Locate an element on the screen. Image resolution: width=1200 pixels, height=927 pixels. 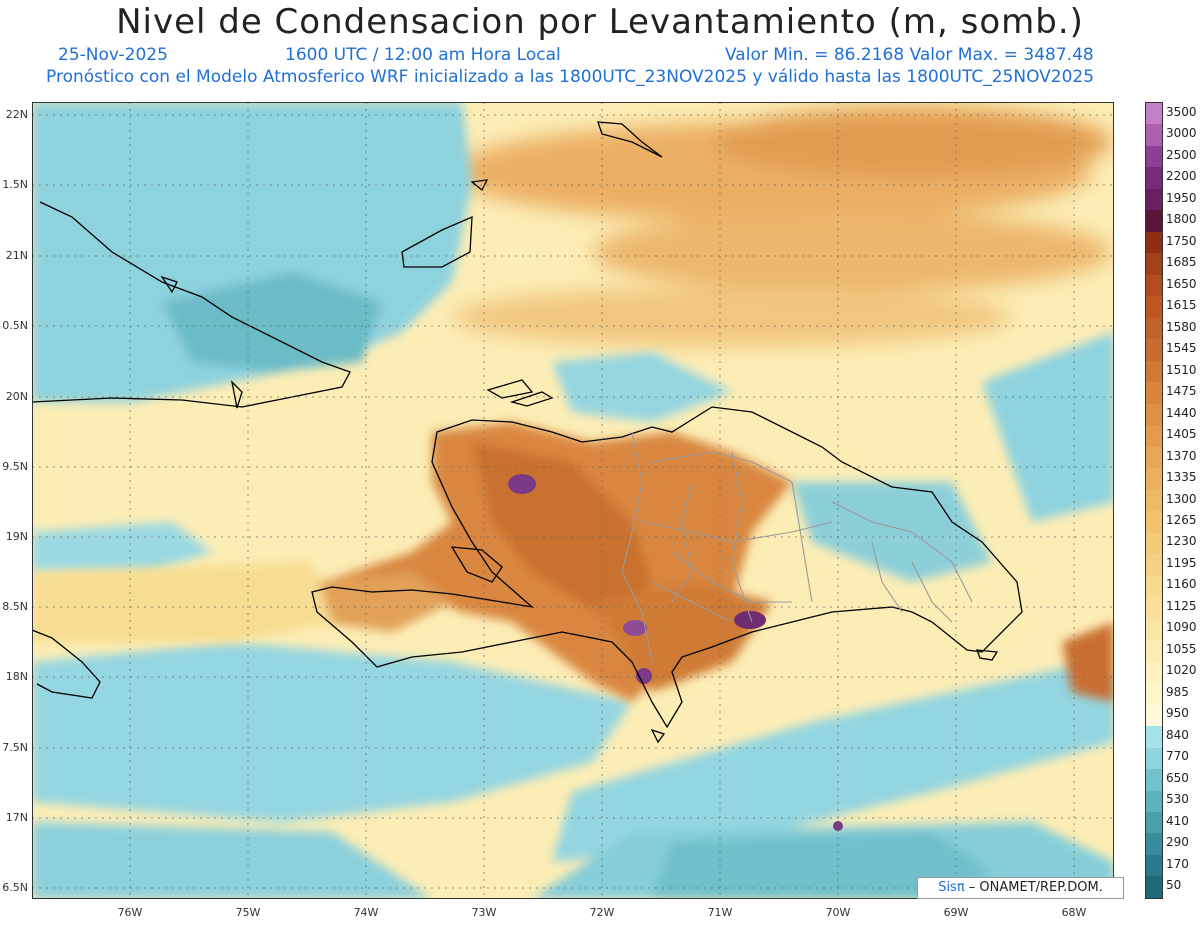
province-boundaries is located at coordinates (797, 547).